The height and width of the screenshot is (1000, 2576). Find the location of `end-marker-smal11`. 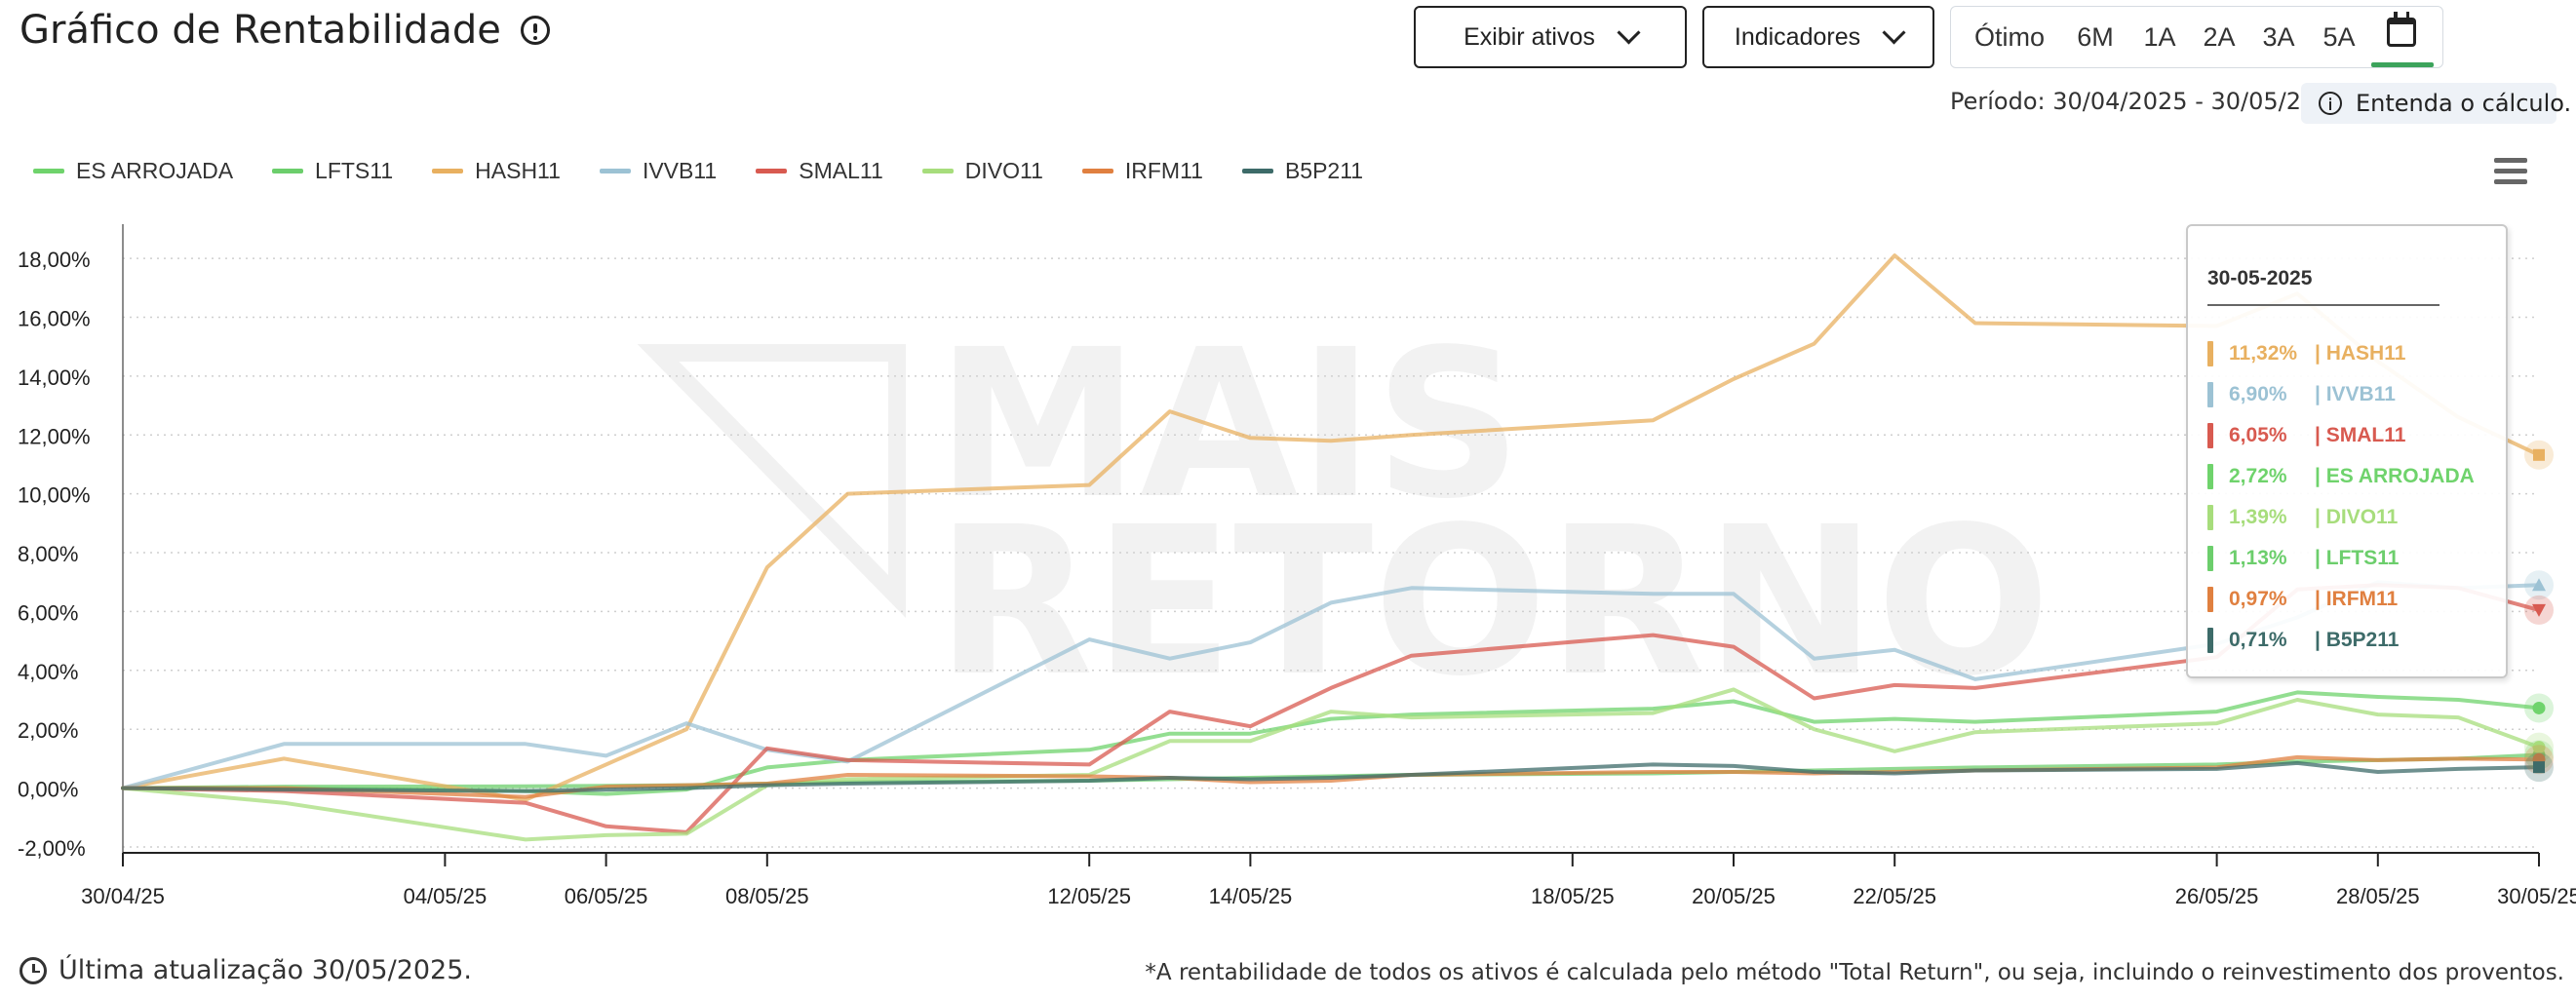

end-marker-smal11 is located at coordinates (2539, 610).